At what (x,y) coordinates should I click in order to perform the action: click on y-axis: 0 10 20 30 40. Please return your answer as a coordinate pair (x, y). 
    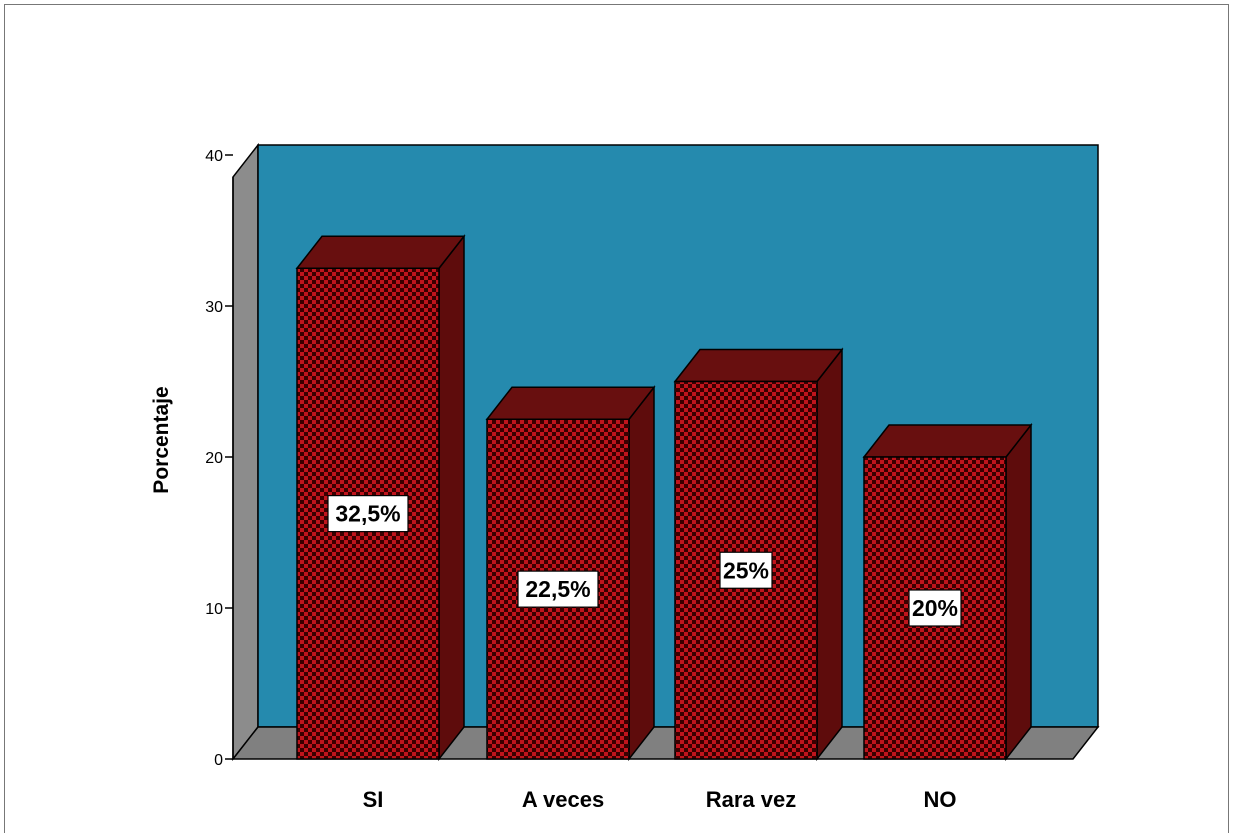
    Looking at the image, I should click on (219, 458).